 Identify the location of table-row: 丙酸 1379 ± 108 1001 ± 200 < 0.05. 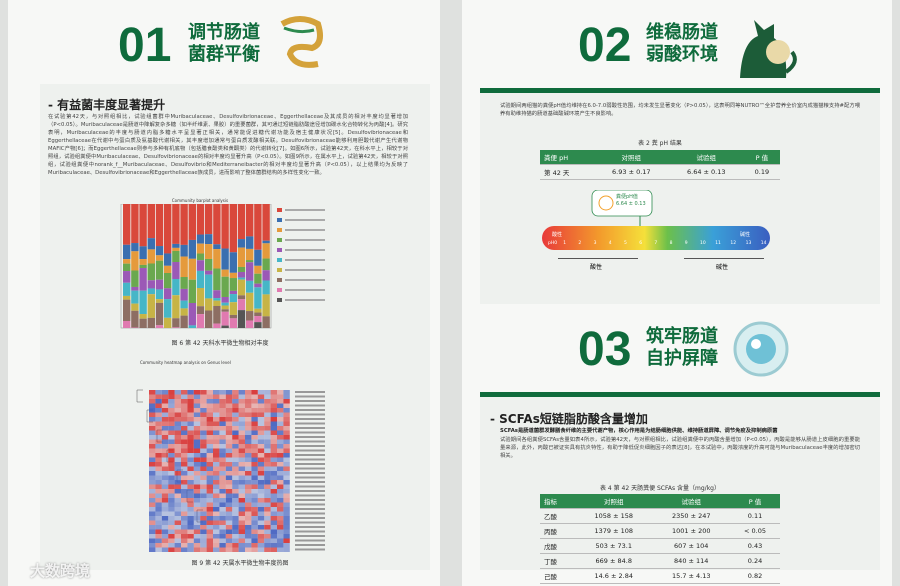
(660, 531).